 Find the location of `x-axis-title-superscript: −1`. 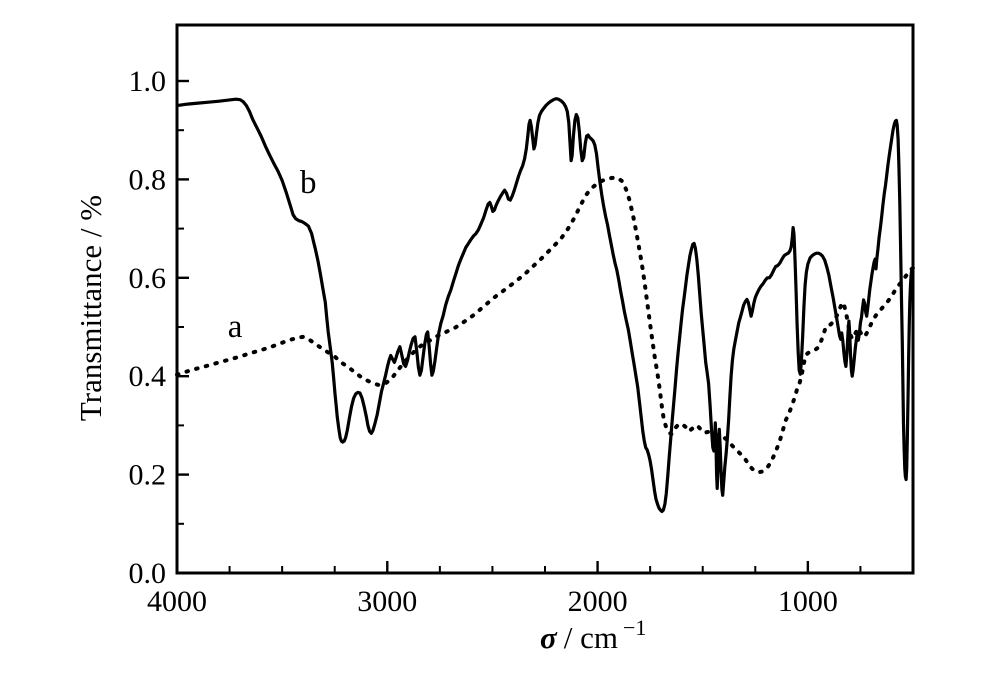

x-axis-title-superscript: −1 is located at coordinates (634, 627).